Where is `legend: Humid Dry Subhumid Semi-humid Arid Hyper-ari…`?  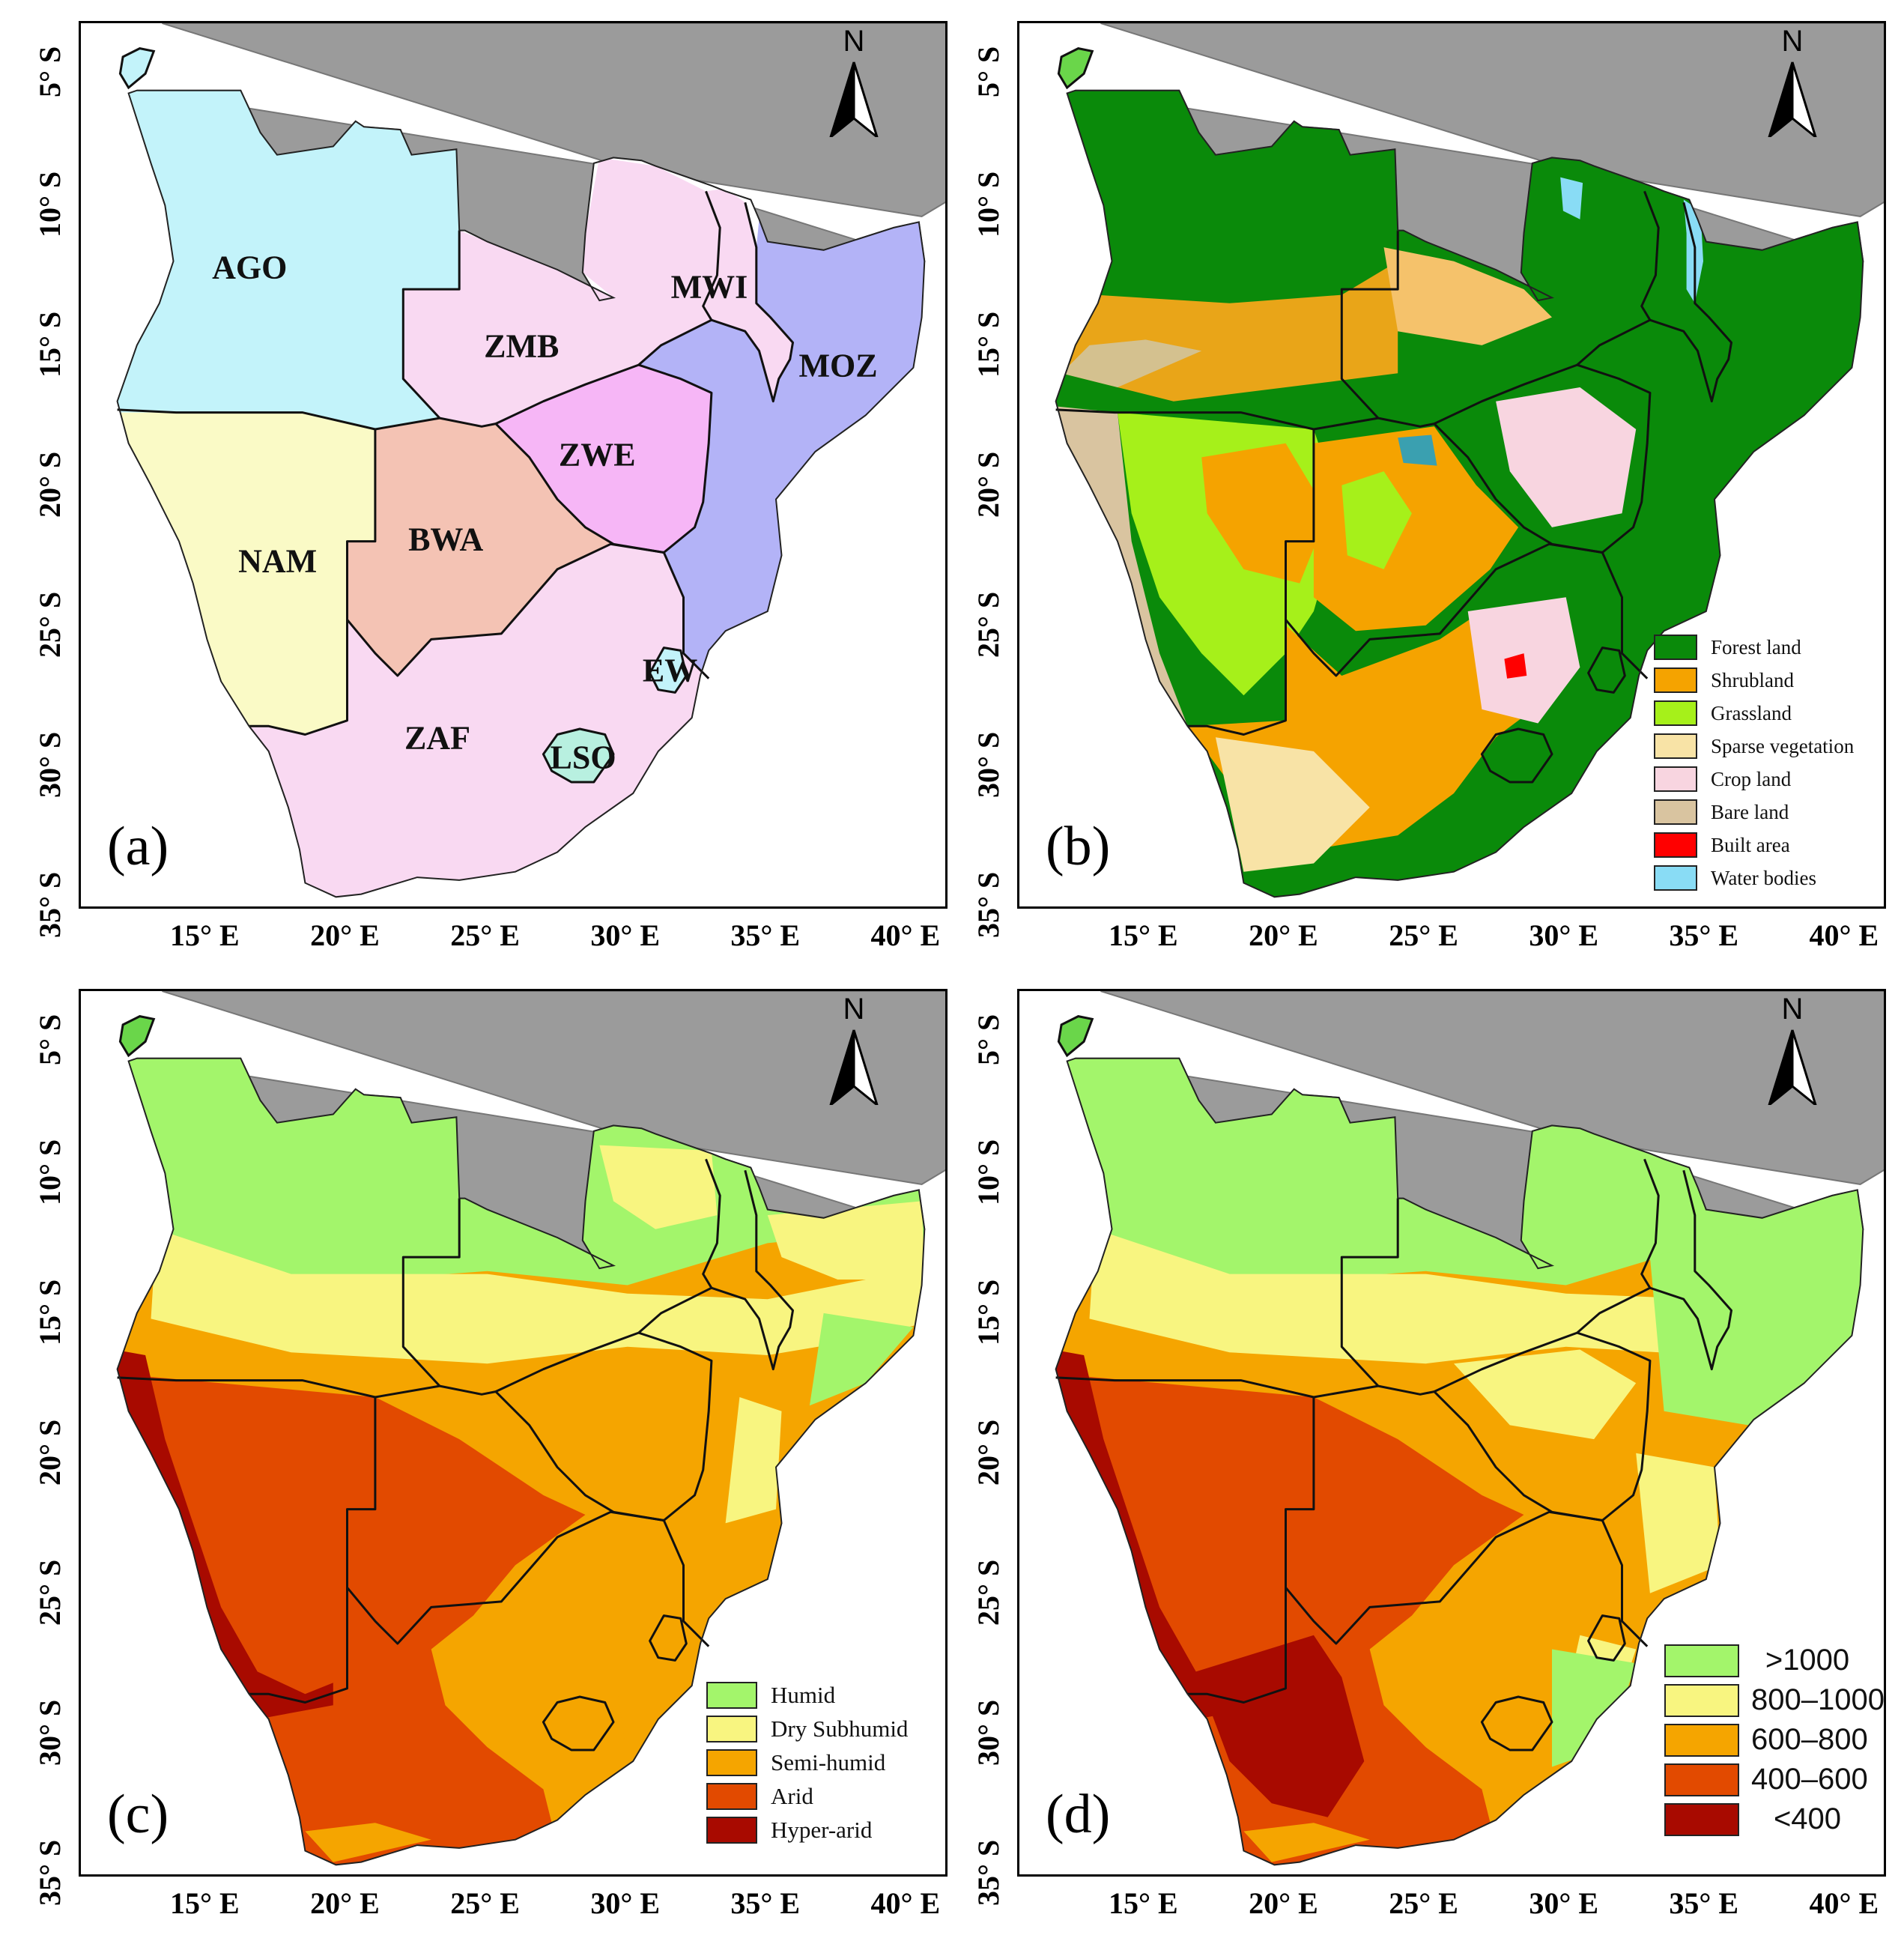 legend: Humid Dry Subhumid Semi-humid Arid Hyper-ari… is located at coordinates (807, 1763).